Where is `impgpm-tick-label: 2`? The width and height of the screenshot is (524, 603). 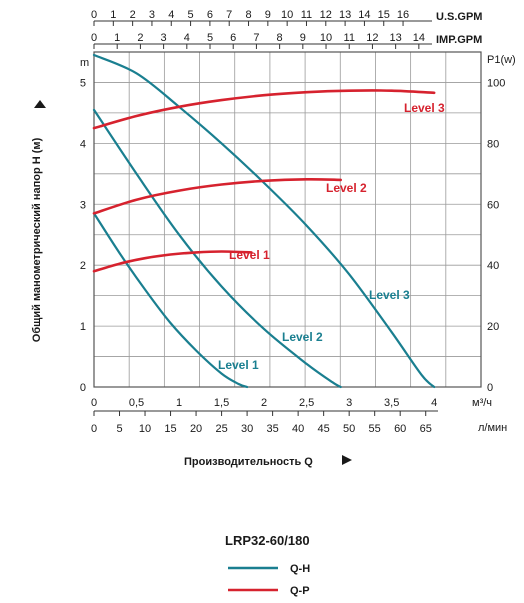 impgpm-tick-label: 2 is located at coordinates (140, 38).